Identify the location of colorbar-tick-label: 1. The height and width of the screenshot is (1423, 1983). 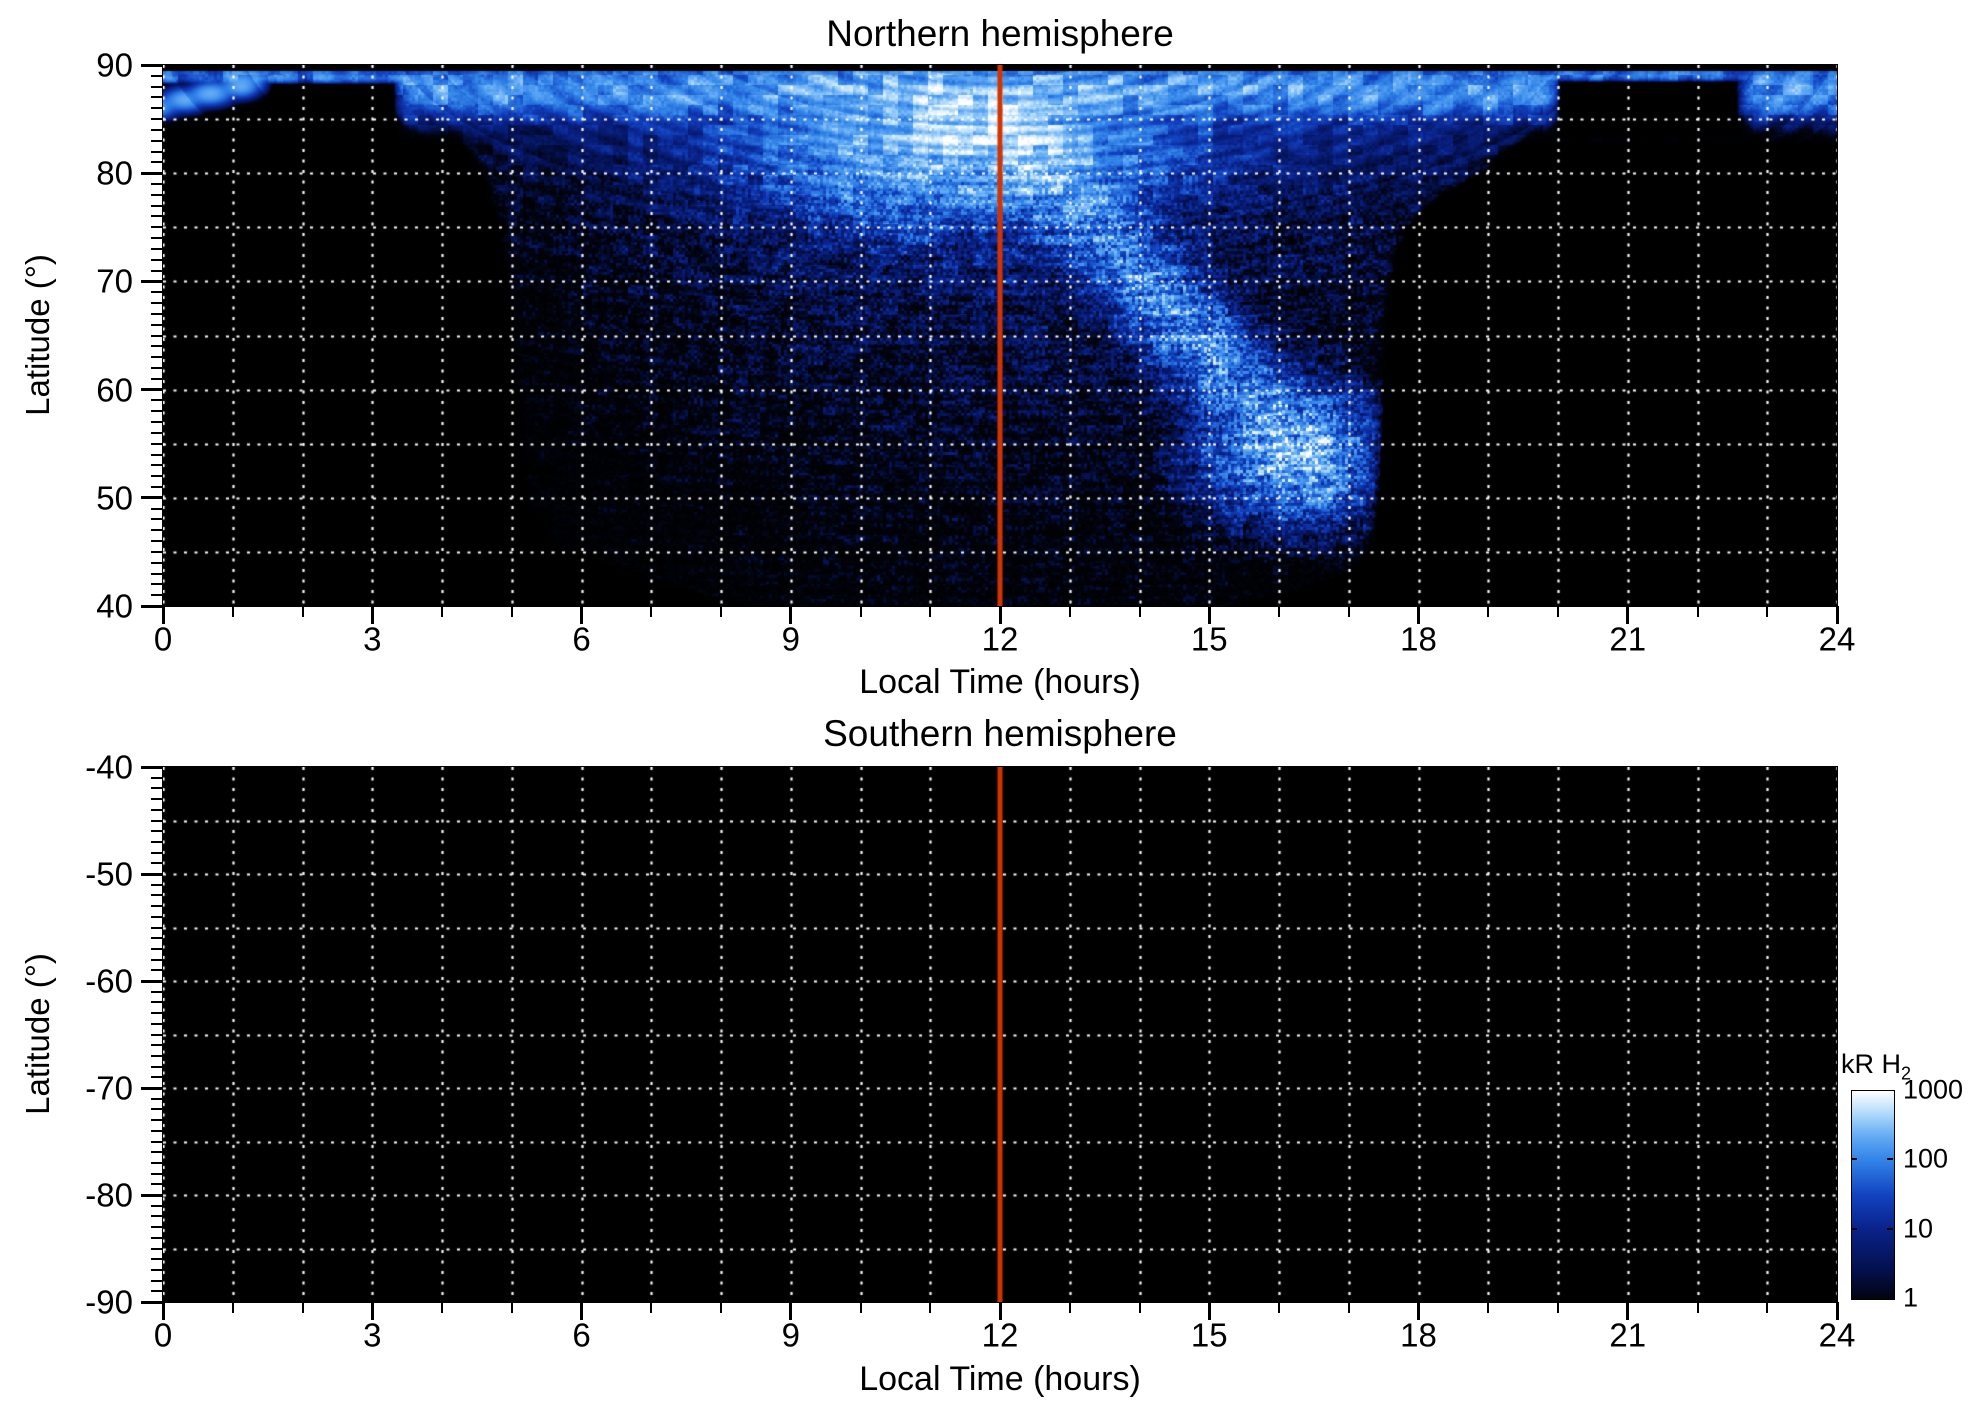
(1911, 1297).